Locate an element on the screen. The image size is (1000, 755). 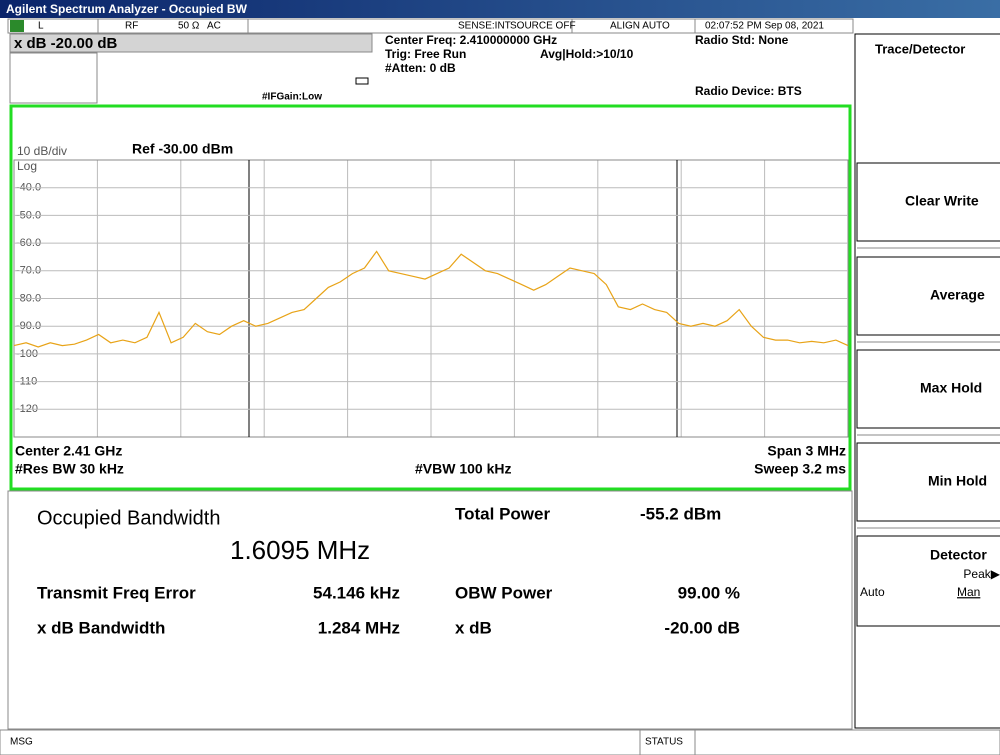
res-bw: #Res BW 30 kHz is located at coordinates (69, 469).